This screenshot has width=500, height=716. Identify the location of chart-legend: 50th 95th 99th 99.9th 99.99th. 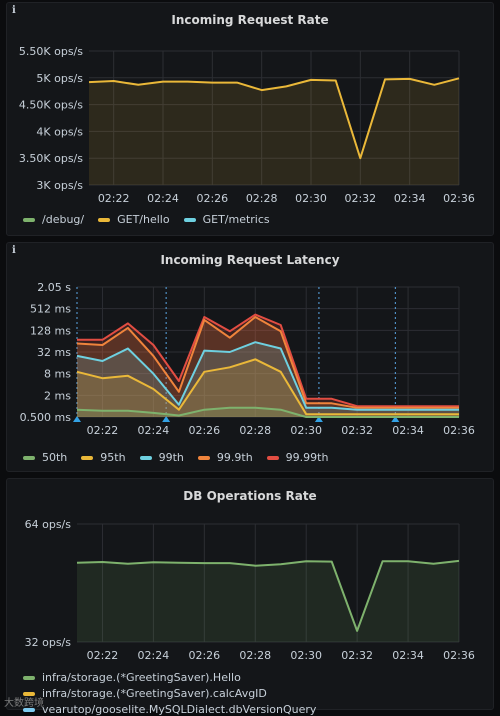
(254, 457).